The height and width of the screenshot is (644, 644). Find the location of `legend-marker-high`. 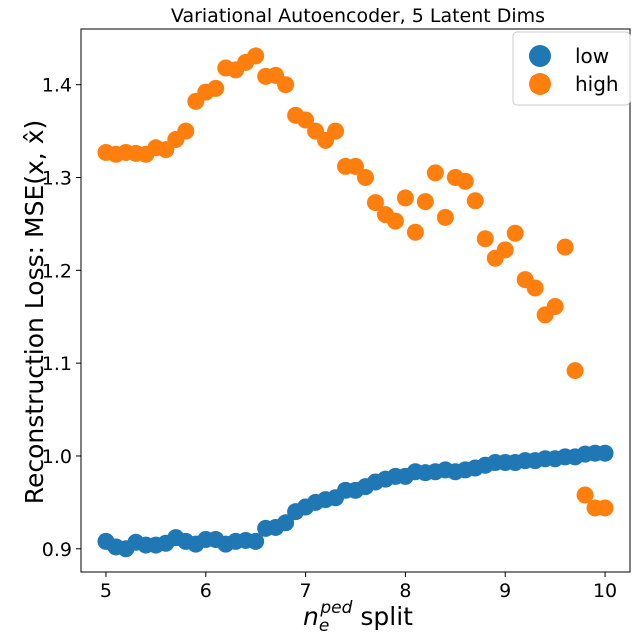

legend-marker-high is located at coordinates (540, 84).